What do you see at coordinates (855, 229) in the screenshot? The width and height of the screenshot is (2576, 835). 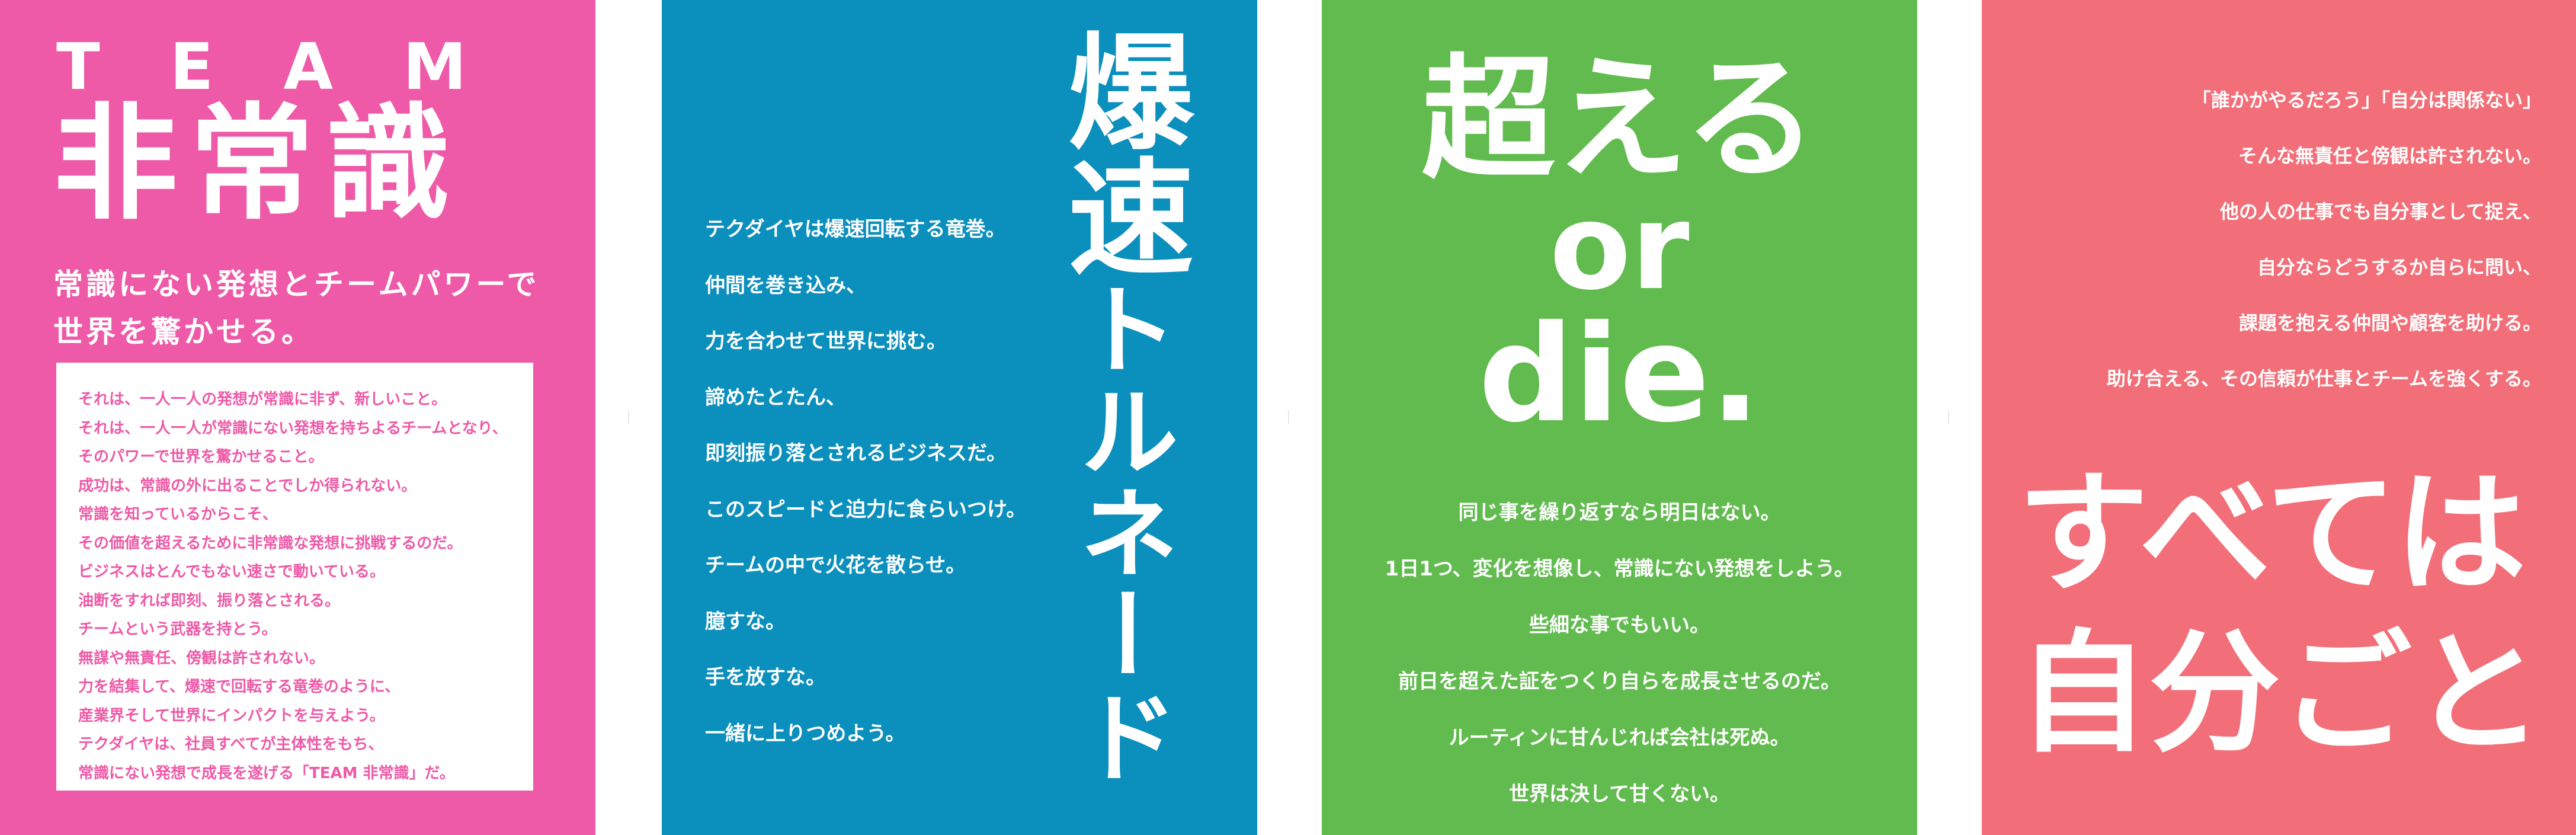 I see `text-line: テクダイヤは爆速回転する竜巻。` at bounding box center [855, 229].